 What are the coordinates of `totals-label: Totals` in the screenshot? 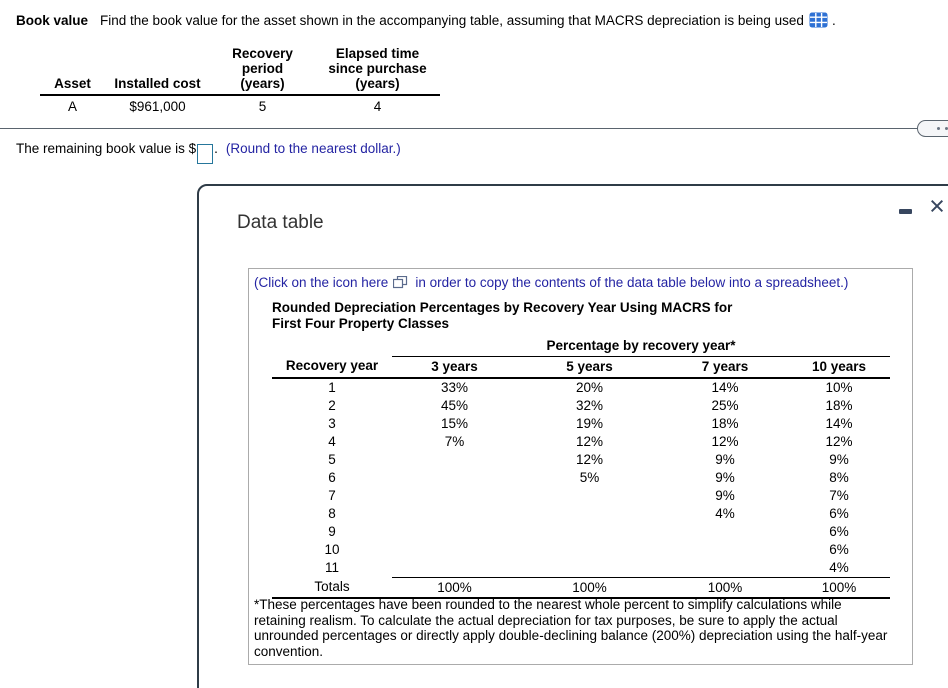 It's located at (332, 588).